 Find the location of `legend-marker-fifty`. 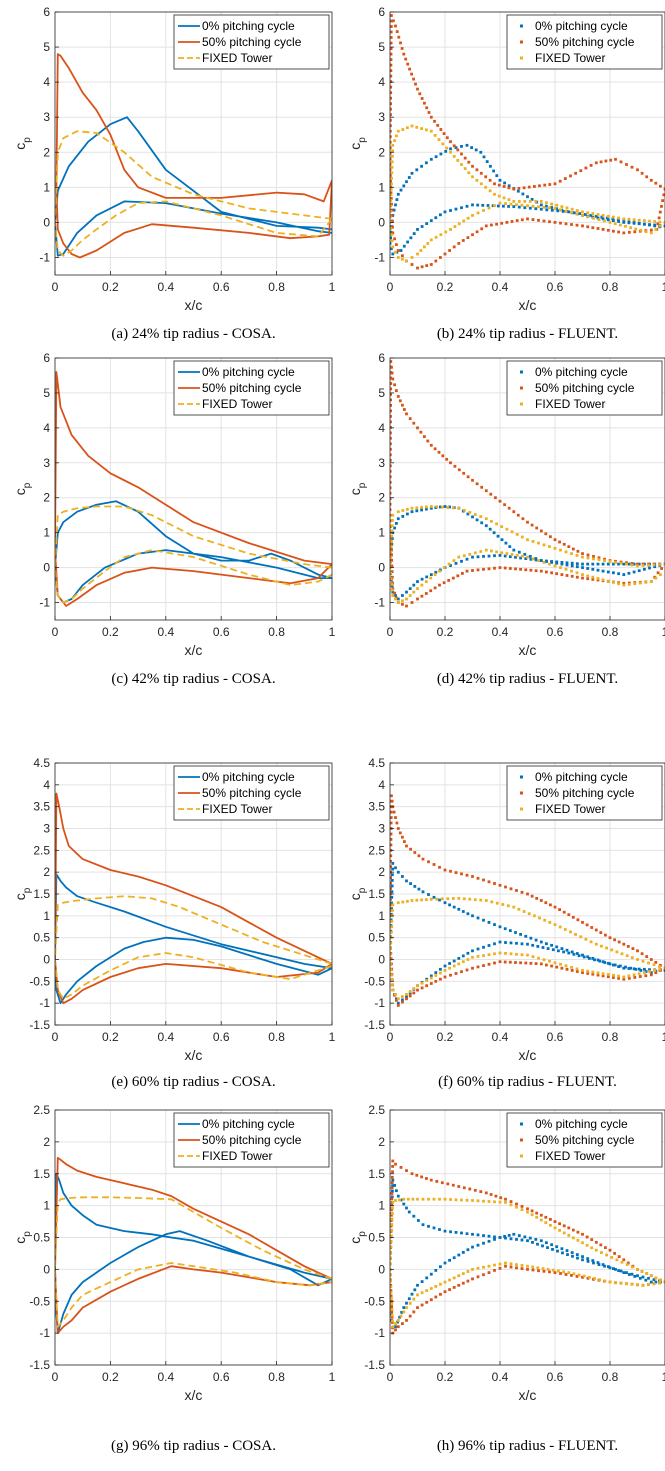

legend-marker-fifty is located at coordinates (521, 42).